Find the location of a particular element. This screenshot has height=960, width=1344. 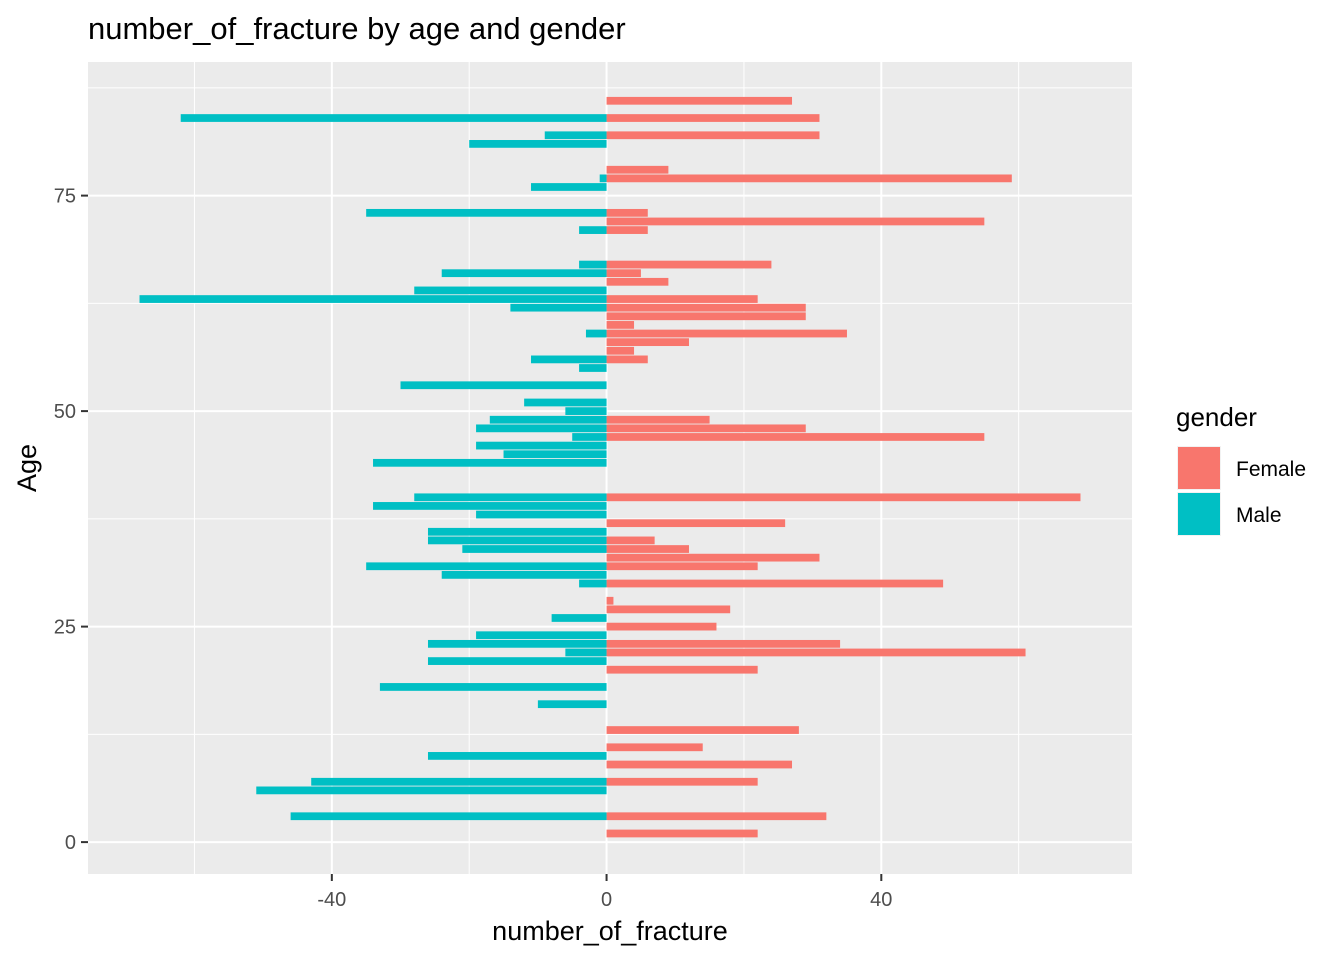

legend-title: gender is located at coordinates (1216, 417).